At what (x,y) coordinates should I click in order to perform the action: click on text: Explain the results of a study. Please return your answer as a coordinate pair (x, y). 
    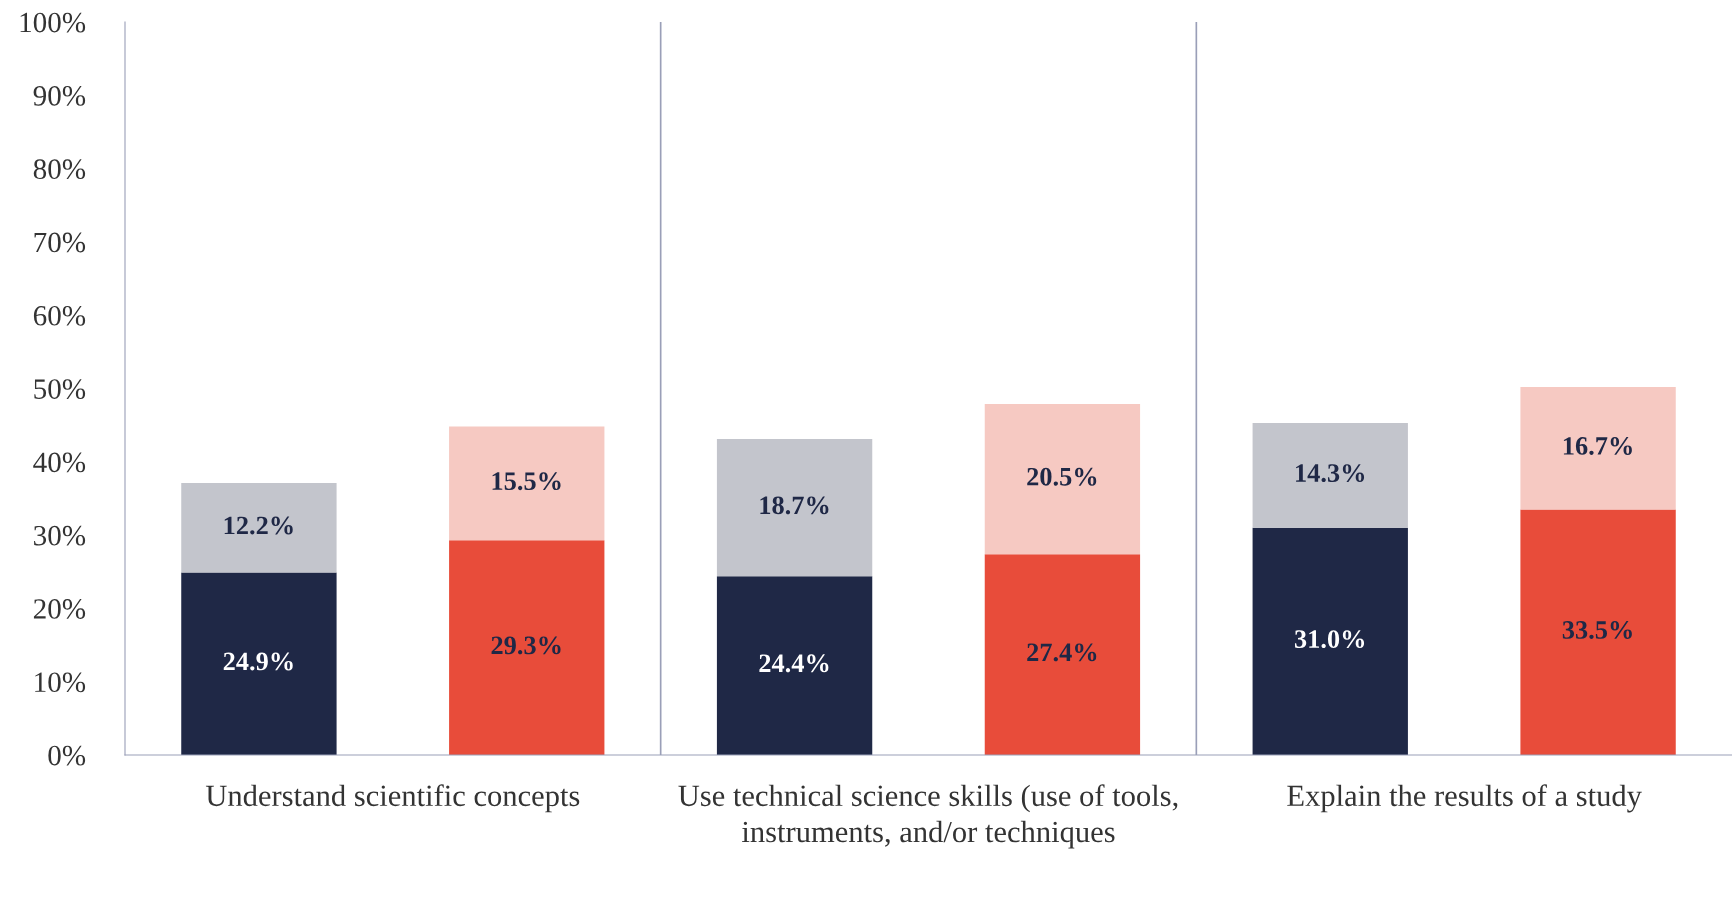
    Looking at the image, I should click on (1464, 798).